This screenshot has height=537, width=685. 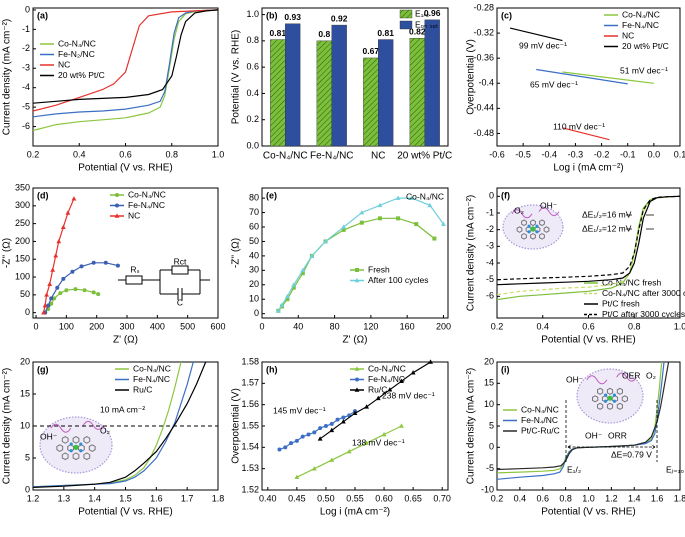 What do you see at coordinates (125, 340) in the screenshot?
I see `x-axis-label: Z' (Ω)` at bounding box center [125, 340].